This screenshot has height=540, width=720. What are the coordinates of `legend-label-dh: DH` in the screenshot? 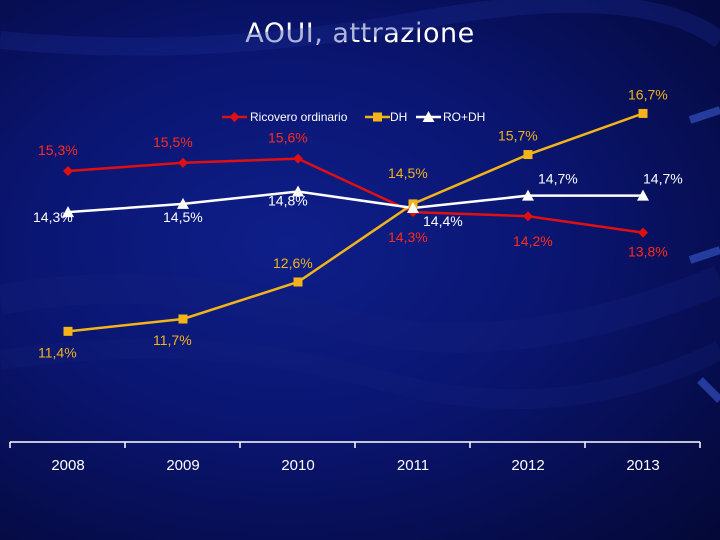 It's located at (398, 117).